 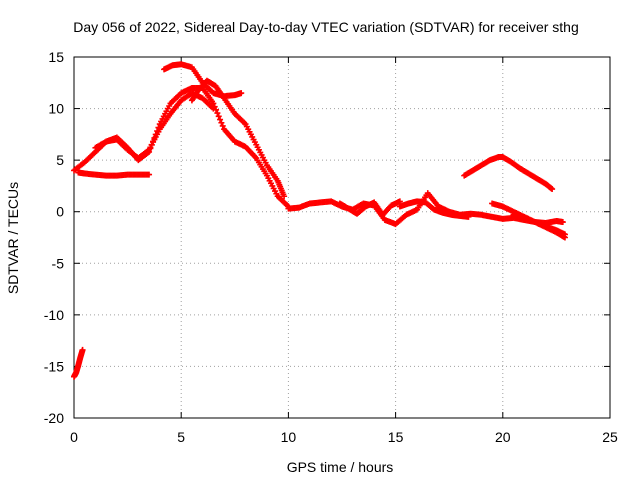 I want to click on x-tick-label: 10, so click(x=289, y=437).